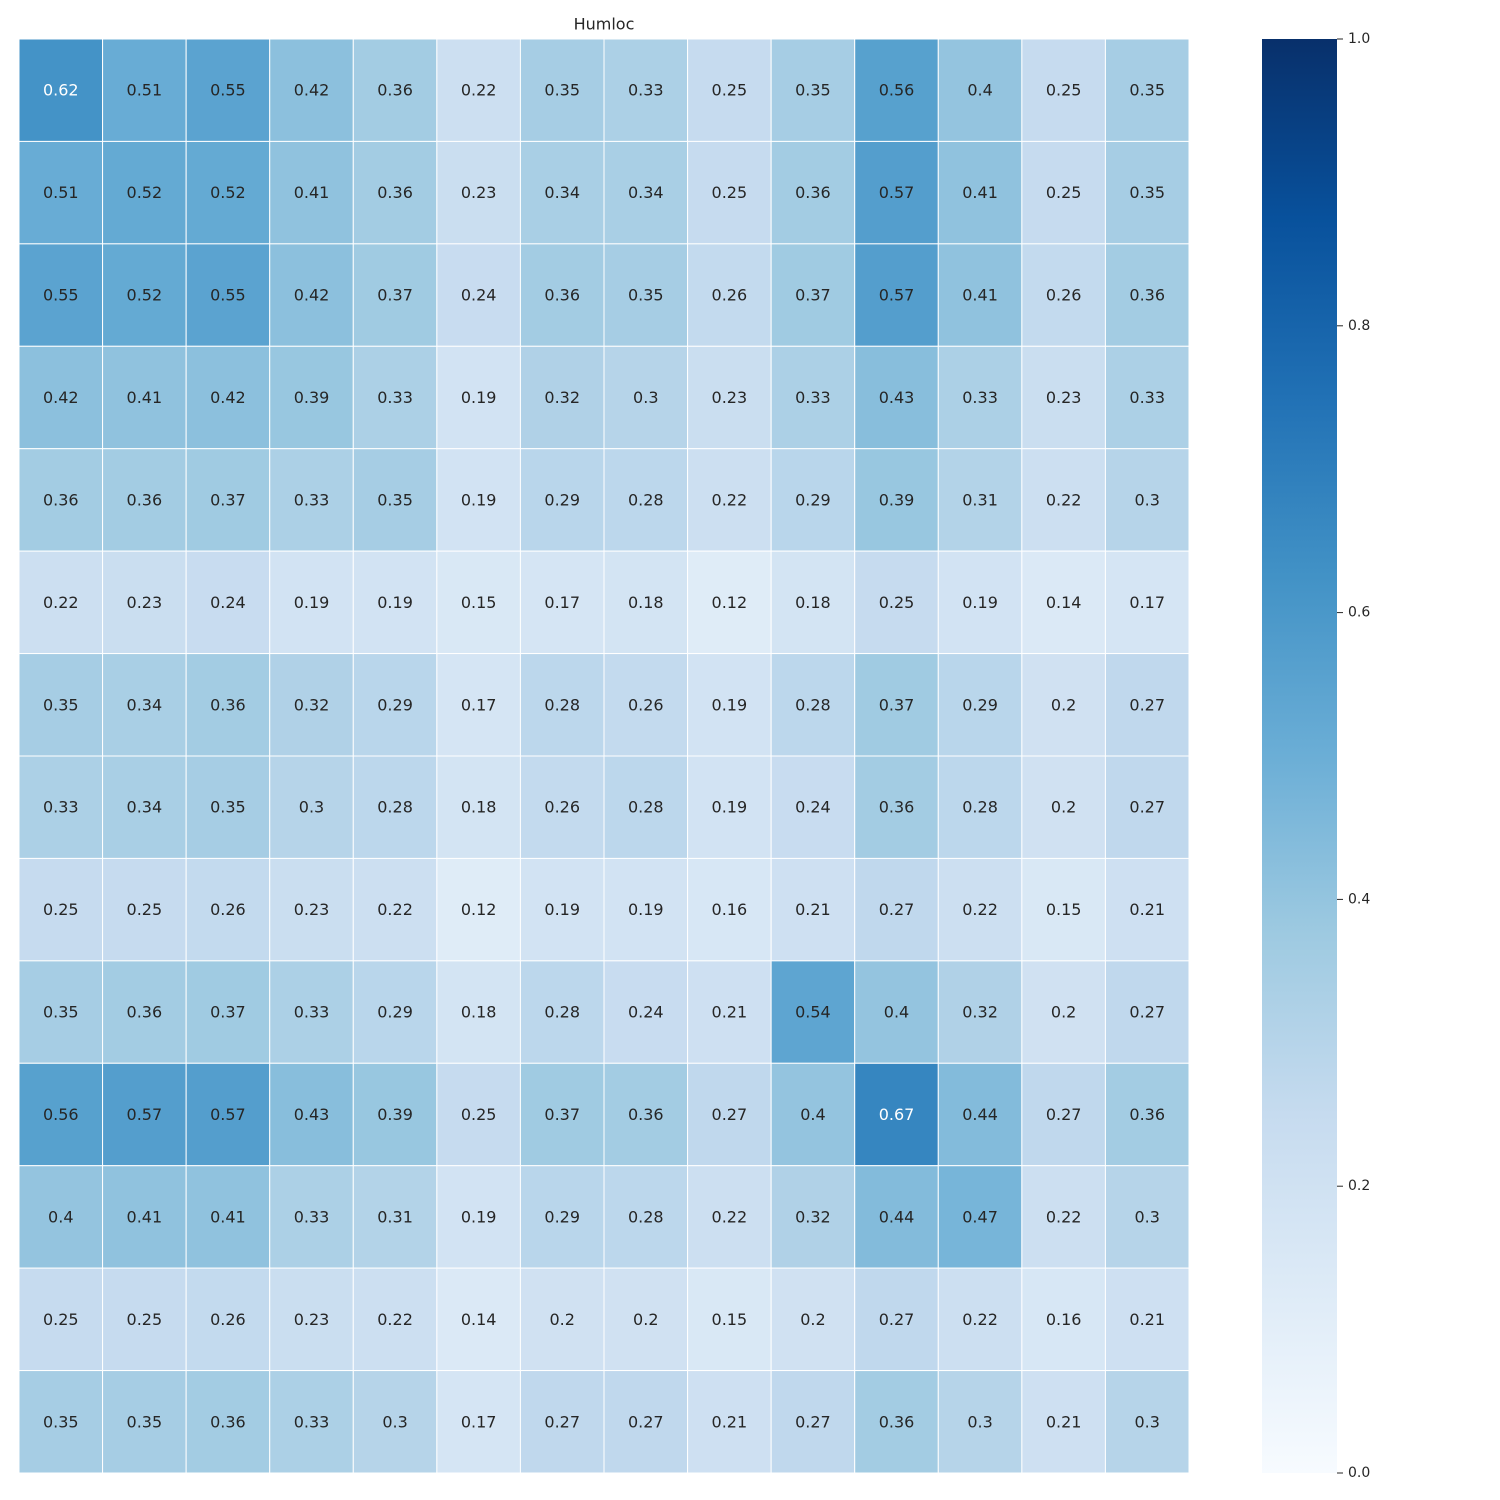 The width and height of the screenshot is (1500, 1500). I want to click on colorbar-tick-label: 0.0, so click(1359, 1473).